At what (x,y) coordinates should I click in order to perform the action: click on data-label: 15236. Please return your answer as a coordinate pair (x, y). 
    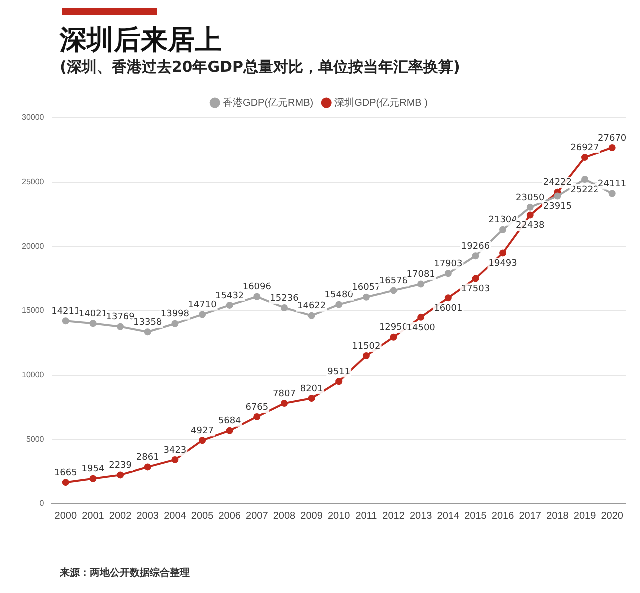
    Looking at the image, I should click on (285, 299).